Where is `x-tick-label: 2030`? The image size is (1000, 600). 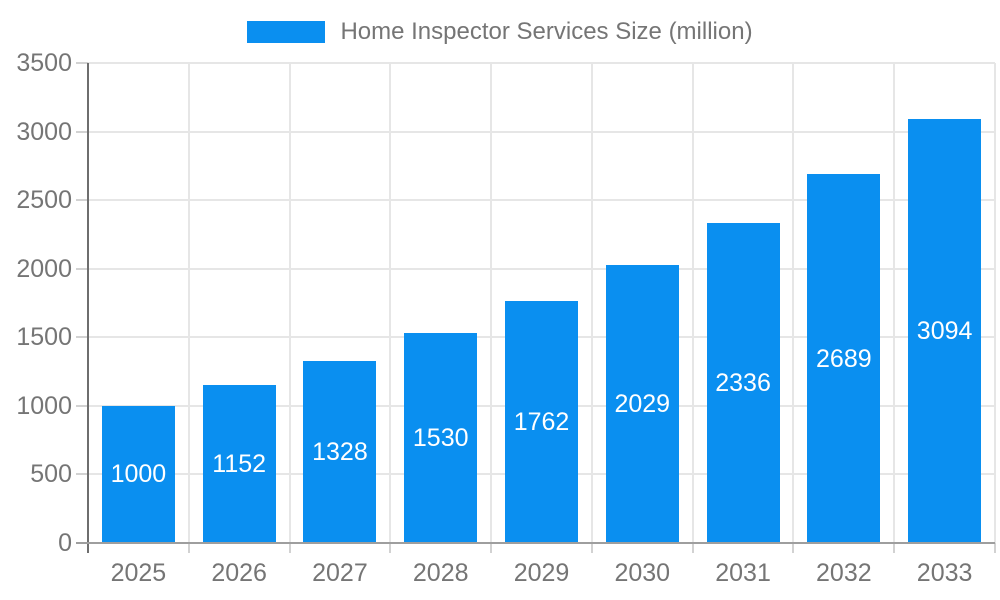 x-tick-label: 2030 is located at coordinates (642, 573).